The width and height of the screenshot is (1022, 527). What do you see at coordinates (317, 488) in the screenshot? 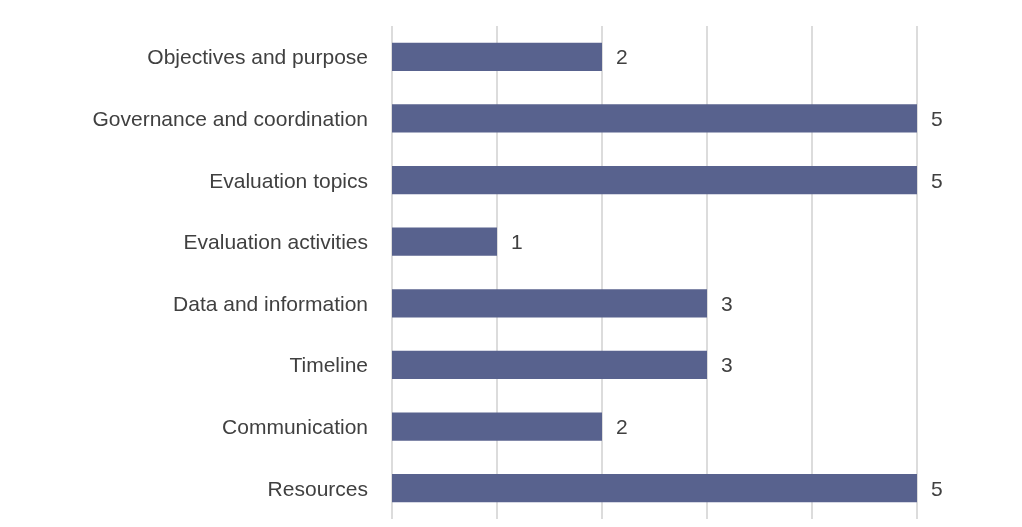
I see `y-tick-label: Resources` at bounding box center [317, 488].